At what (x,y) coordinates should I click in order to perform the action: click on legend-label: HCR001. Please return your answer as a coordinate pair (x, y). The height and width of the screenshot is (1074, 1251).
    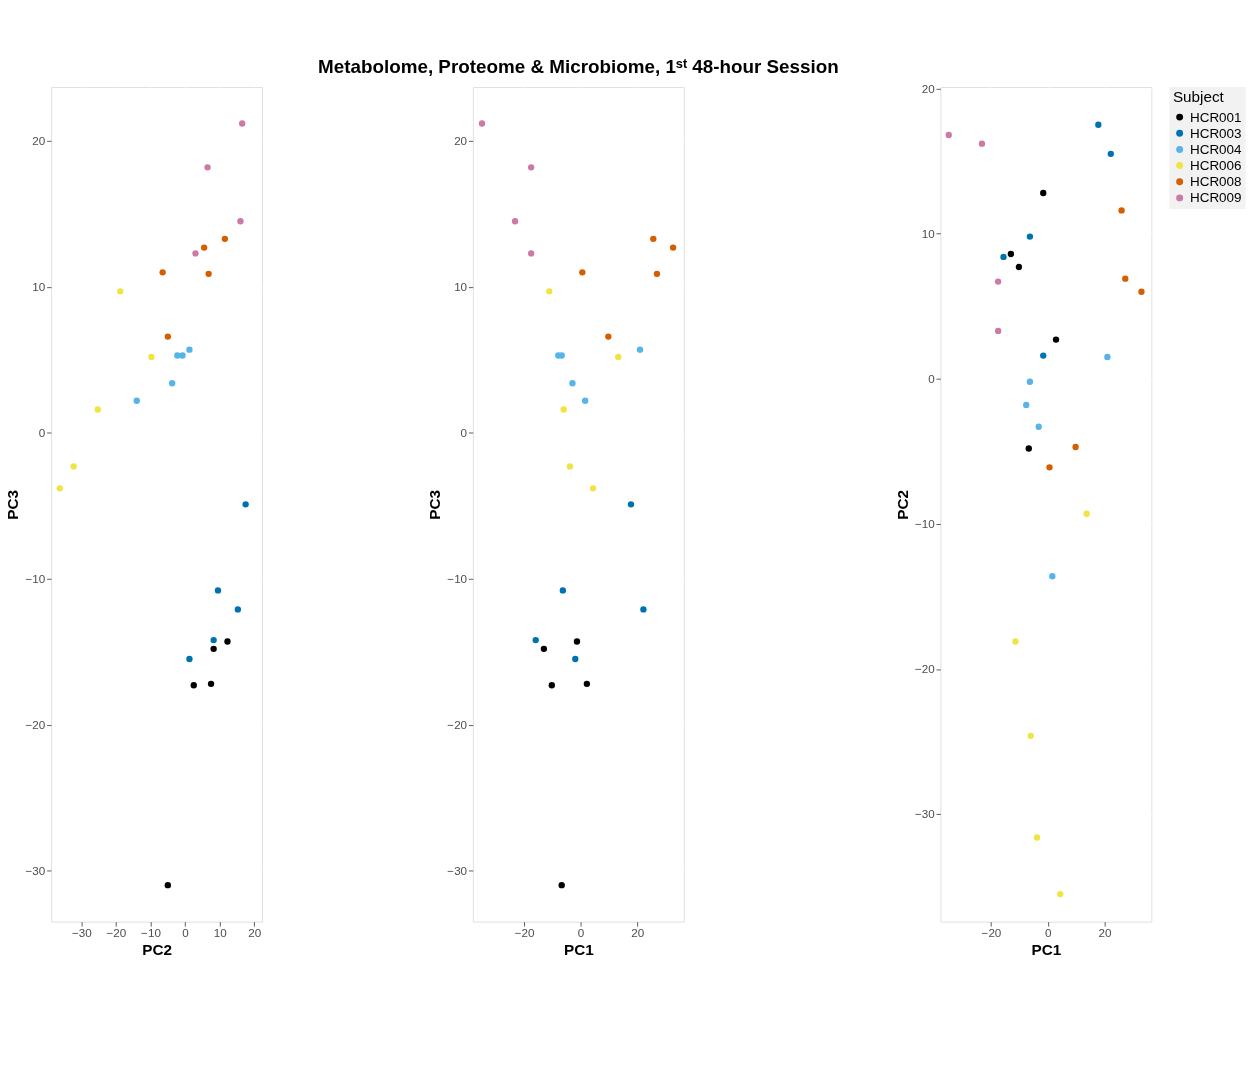
    Looking at the image, I should click on (1215, 117).